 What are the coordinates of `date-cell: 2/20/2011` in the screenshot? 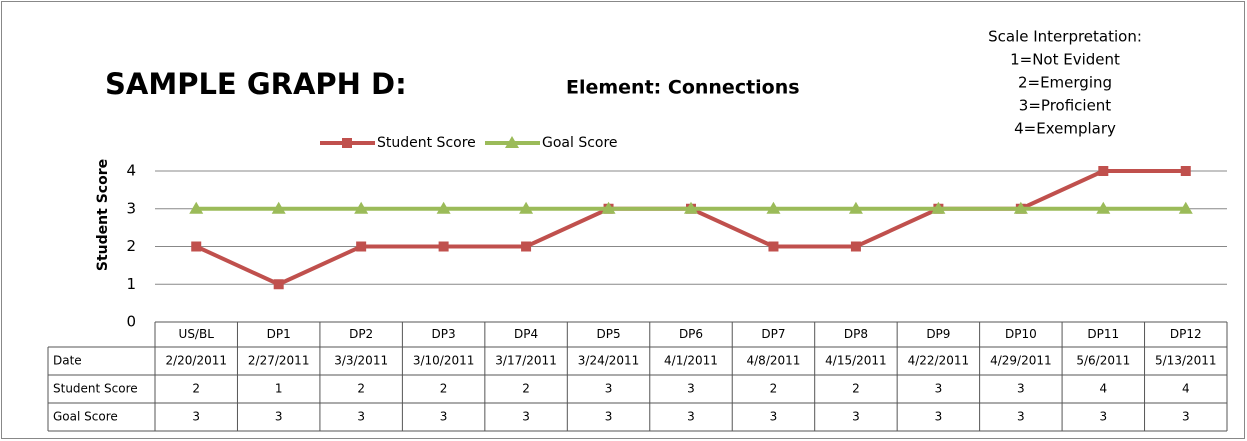 It's located at (196, 361).